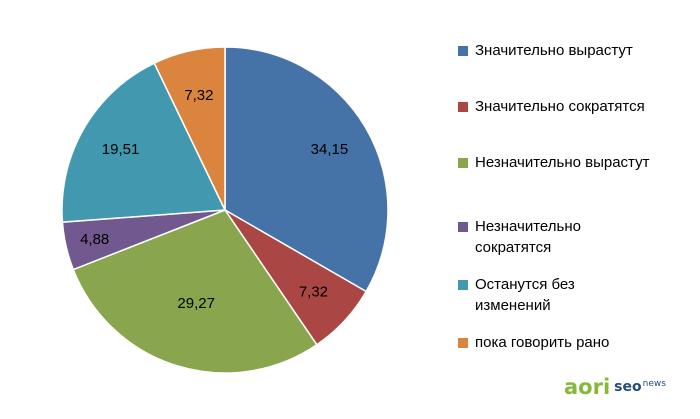 This screenshot has height=419, width=700. What do you see at coordinates (542, 342) in the screenshot?
I see `legend-label-too-early: пока говорить рано` at bounding box center [542, 342].